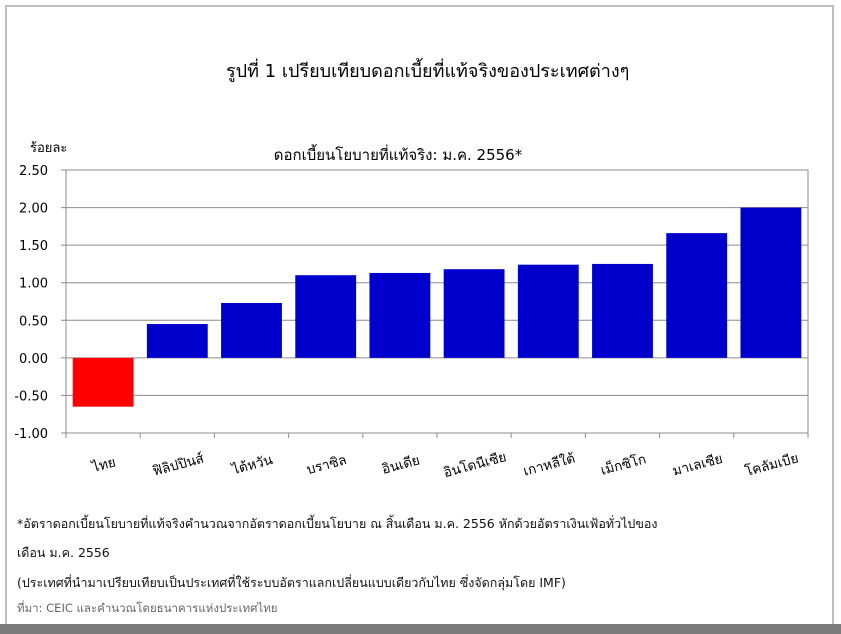 The image size is (841, 634). What do you see at coordinates (48, 148) in the screenshot?
I see `y-axis-label: ร้อยละ` at bounding box center [48, 148].